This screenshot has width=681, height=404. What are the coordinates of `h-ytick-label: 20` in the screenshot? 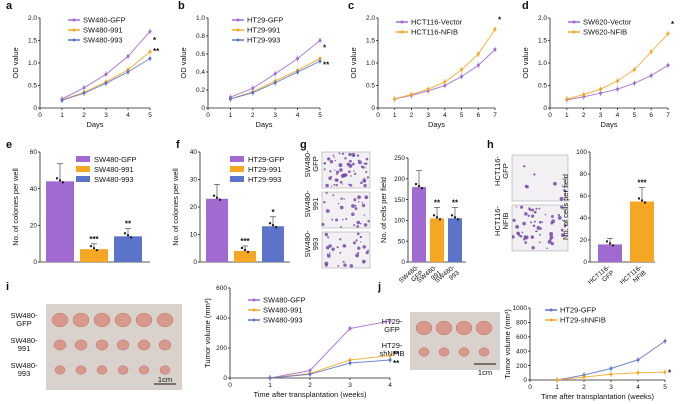 It's located at (584, 240).